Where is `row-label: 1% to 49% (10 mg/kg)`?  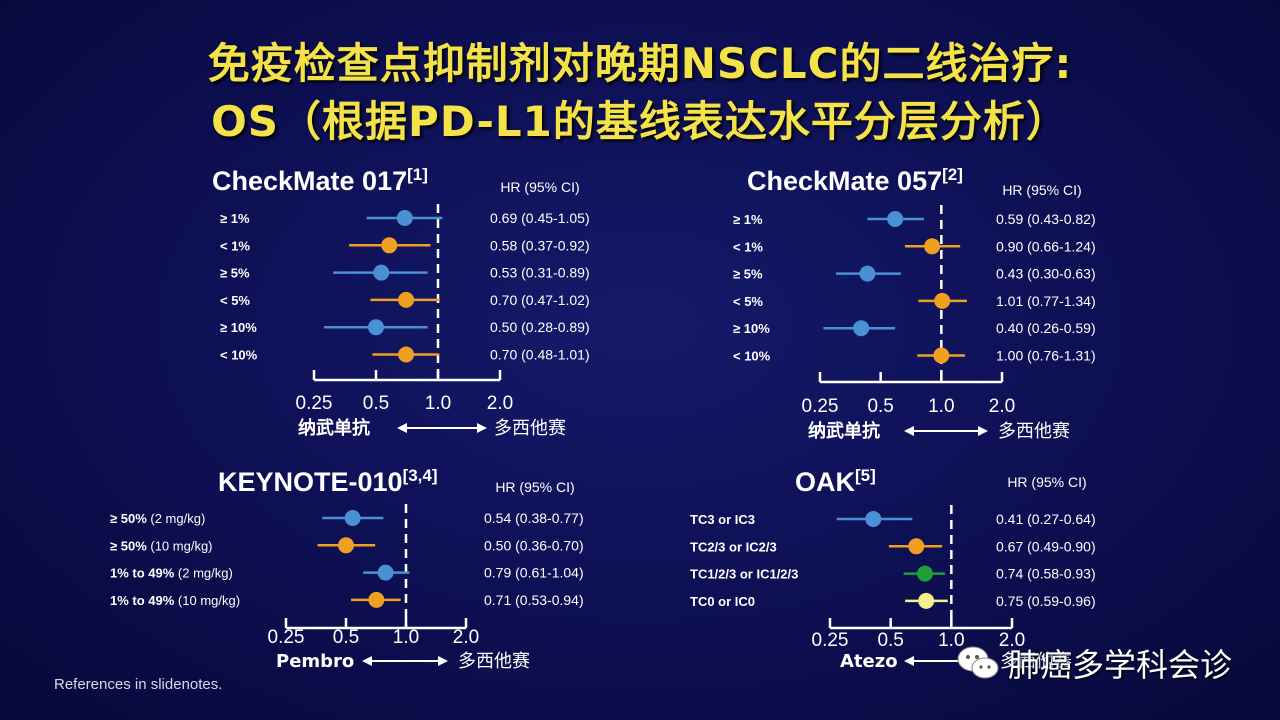
row-label: 1% to 49% (10 mg/kg) is located at coordinates (175, 600).